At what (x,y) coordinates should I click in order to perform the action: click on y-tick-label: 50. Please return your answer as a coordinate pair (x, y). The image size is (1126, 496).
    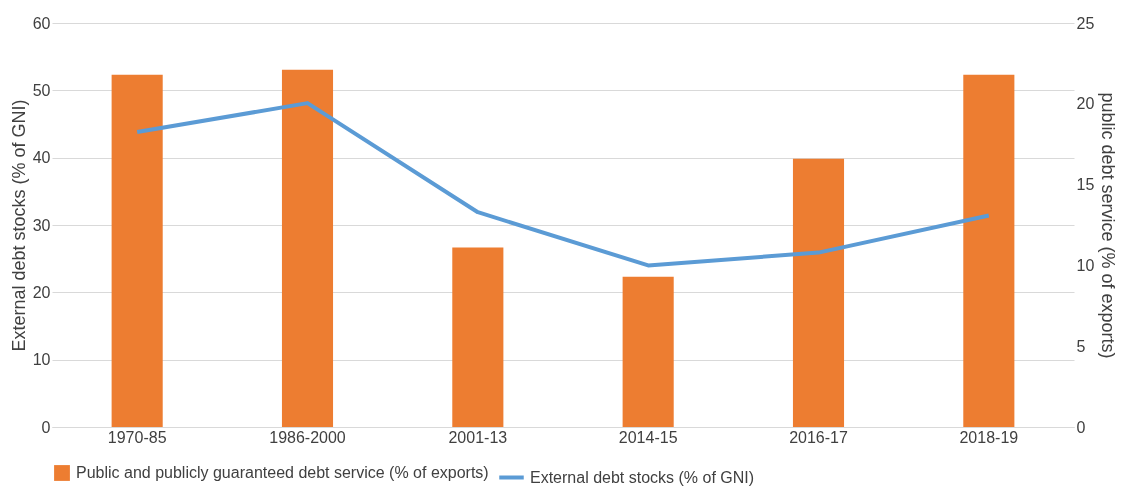
    Looking at the image, I should click on (41, 90).